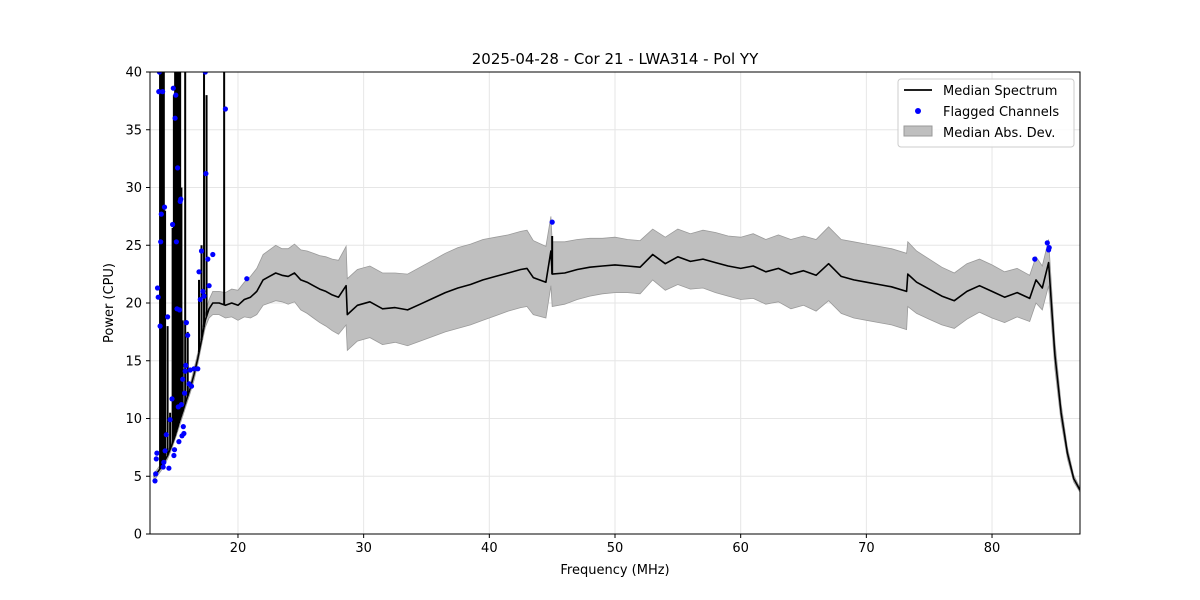 This screenshot has height=600, width=1200. What do you see at coordinates (133, 130) in the screenshot?
I see `y-tick-label-7: 35` at bounding box center [133, 130].